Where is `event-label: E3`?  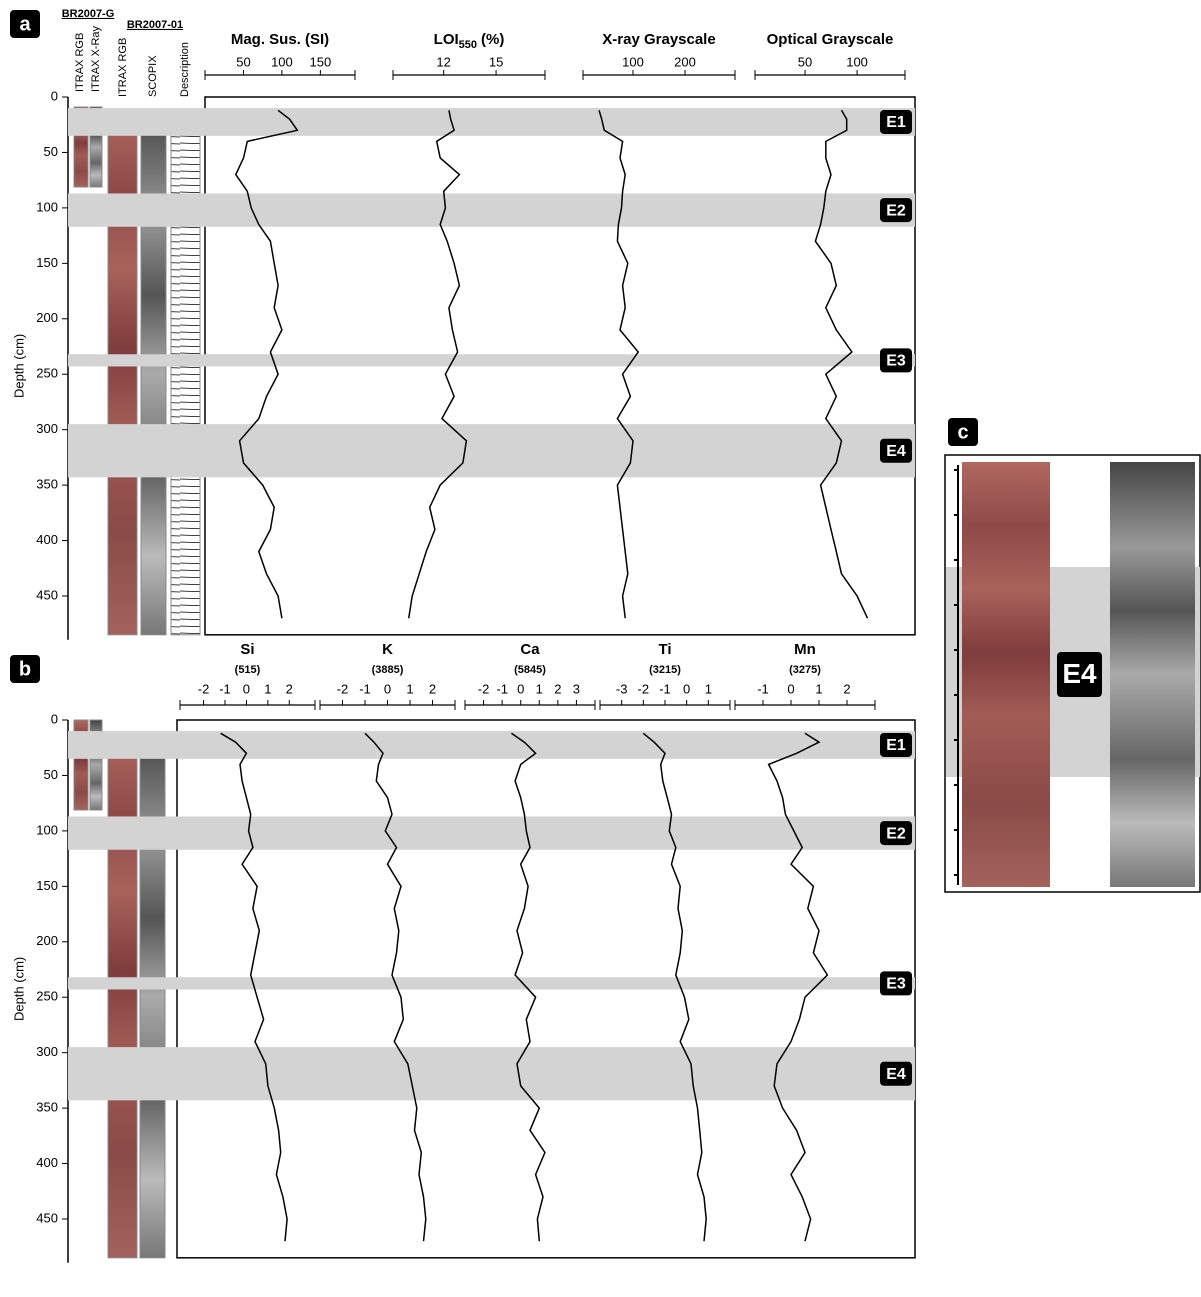 event-label: E3 is located at coordinates (896, 361).